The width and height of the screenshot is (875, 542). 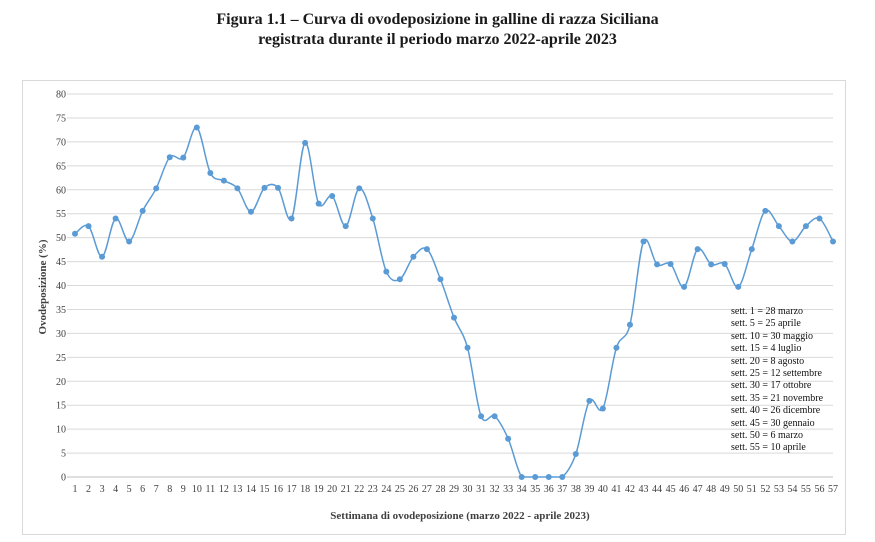 I want to click on x-tick-label: 1, so click(x=75, y=489).